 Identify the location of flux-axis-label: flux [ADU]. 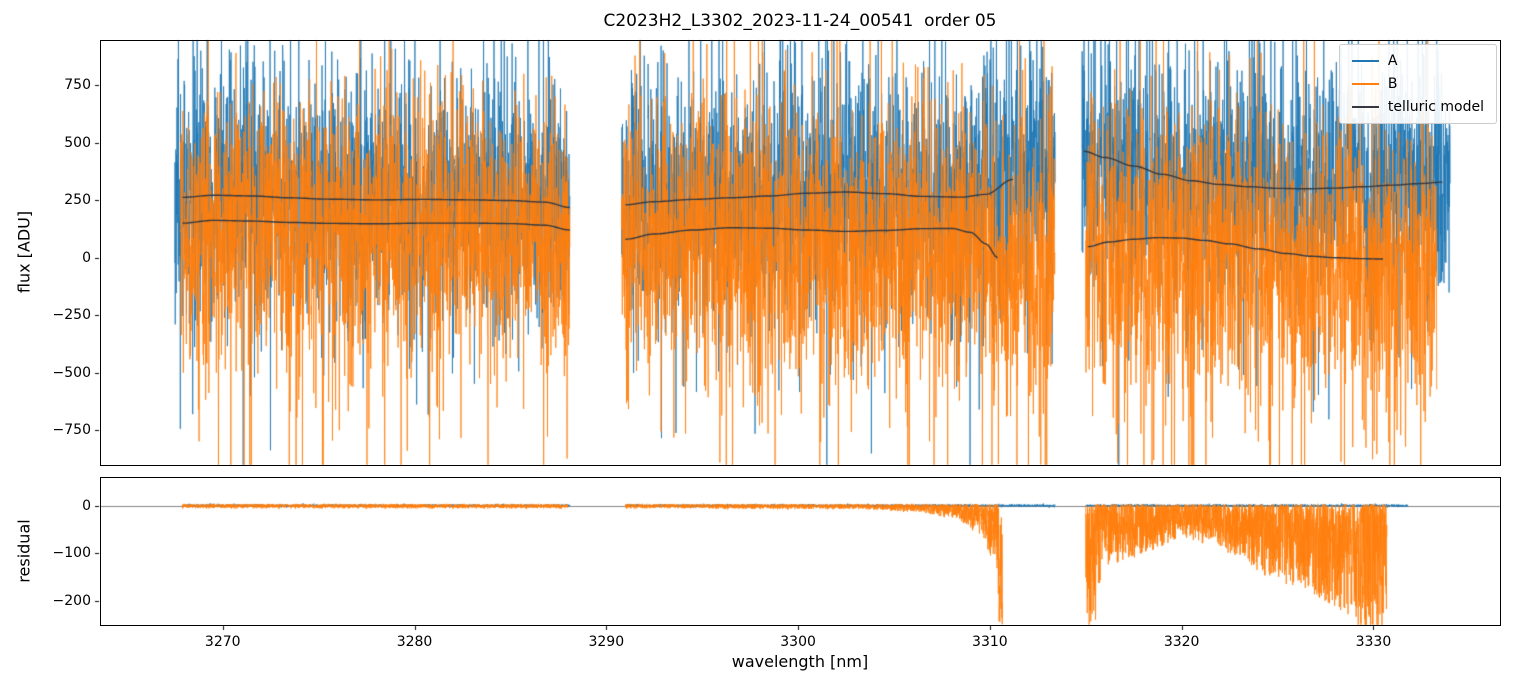
(24, 252).